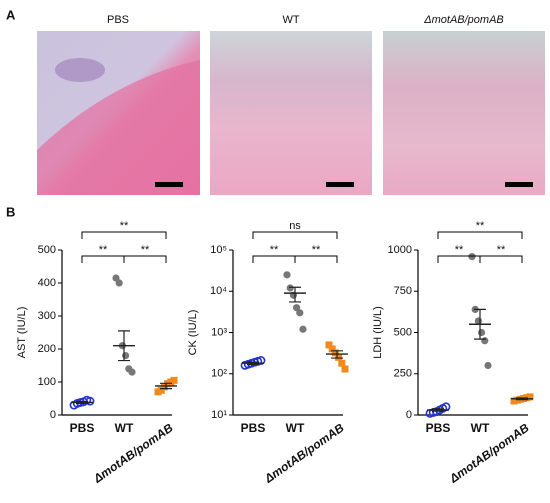  I want to click on cells, so click(80, 70).